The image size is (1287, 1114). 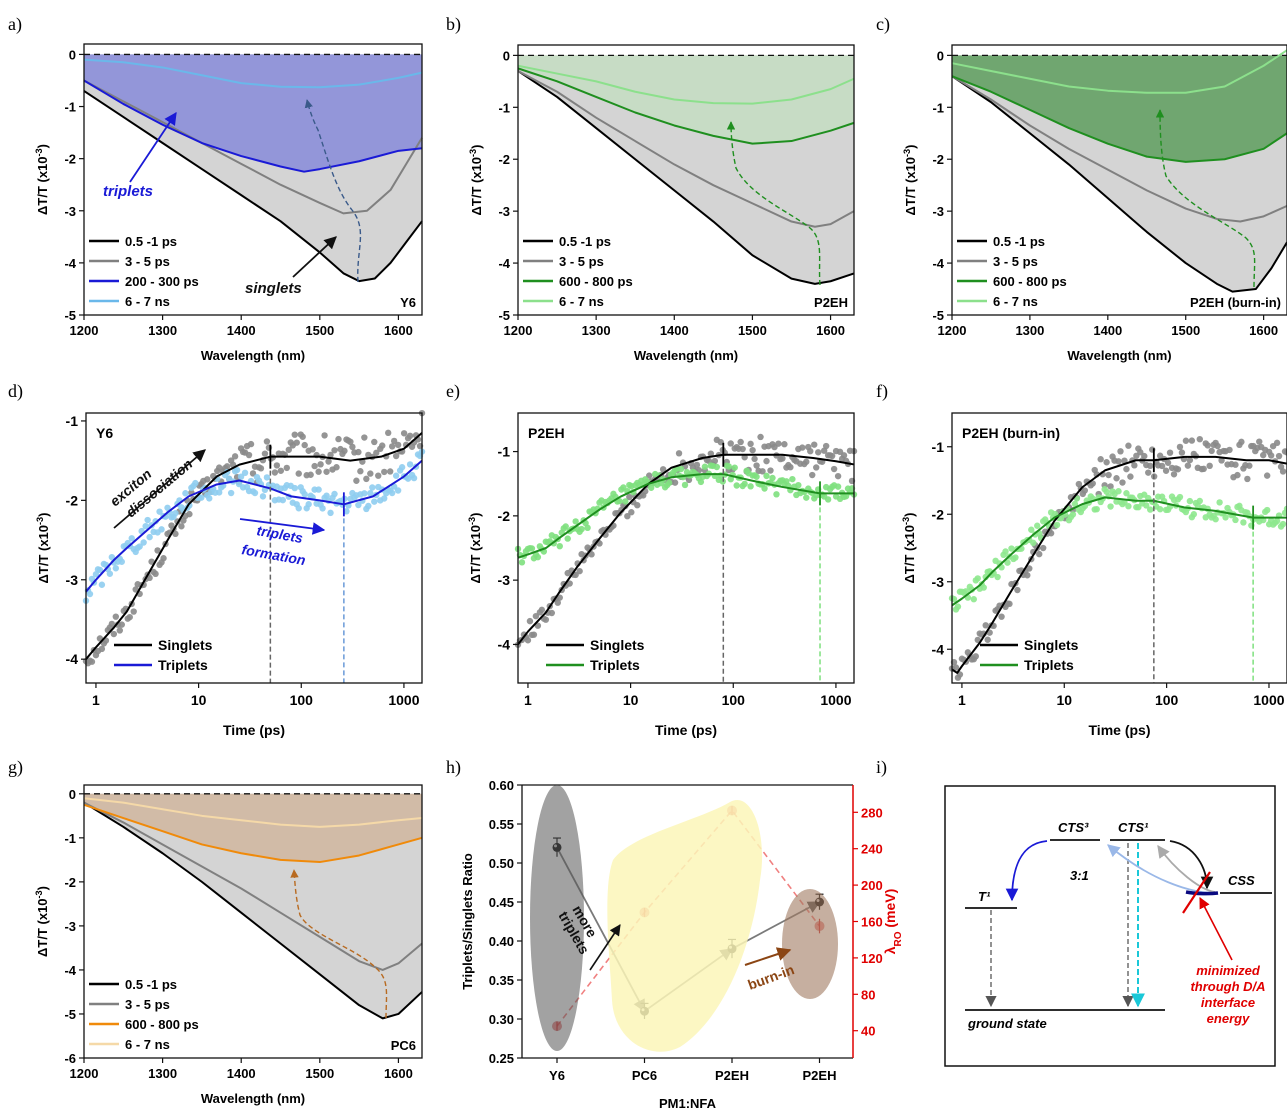 What do you see at coordinates (732, 1075) in the screenshot?
I see `category-label: P2EH` at bounding box center [732, 1075].